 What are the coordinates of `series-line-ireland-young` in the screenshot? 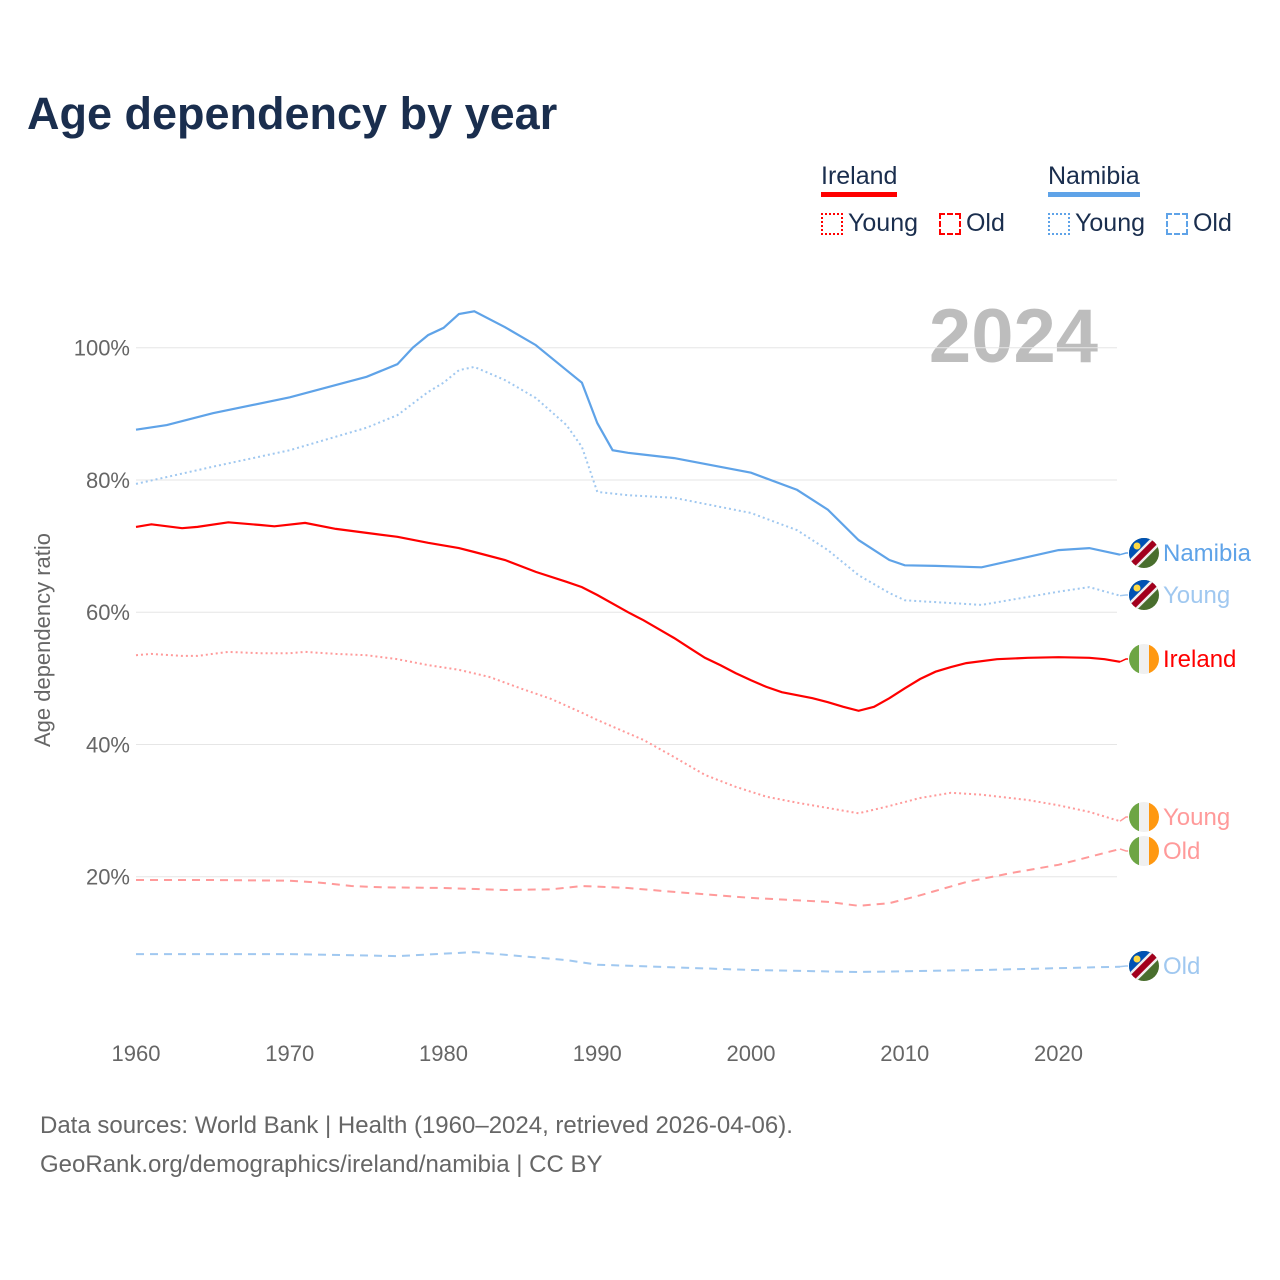 It's located at (628, 736).